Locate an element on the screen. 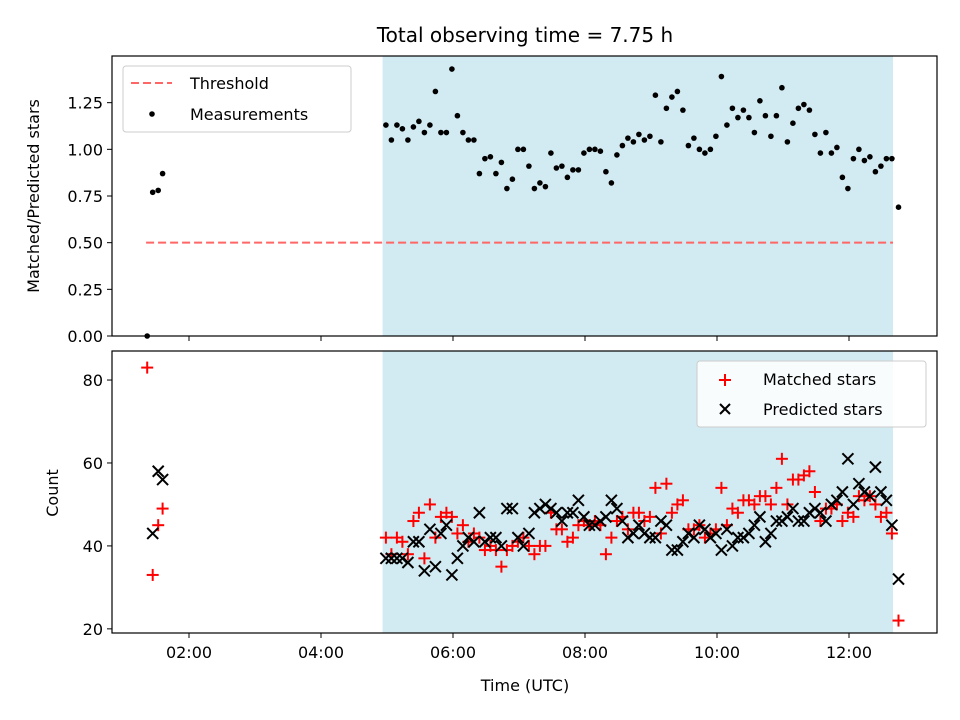 The image size is (960, 720). legend-matched-swatch is located at coordinates (725, 380).